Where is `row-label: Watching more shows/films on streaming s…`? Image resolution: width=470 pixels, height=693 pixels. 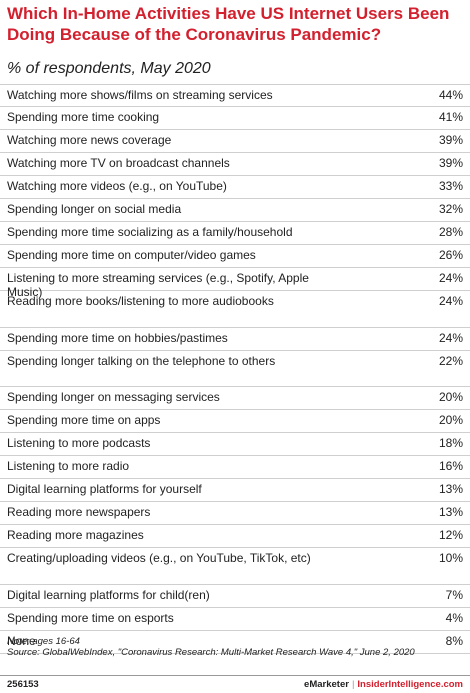
row-label: Watching more shows/films on streaming s… is located at coordinates (140, 95).